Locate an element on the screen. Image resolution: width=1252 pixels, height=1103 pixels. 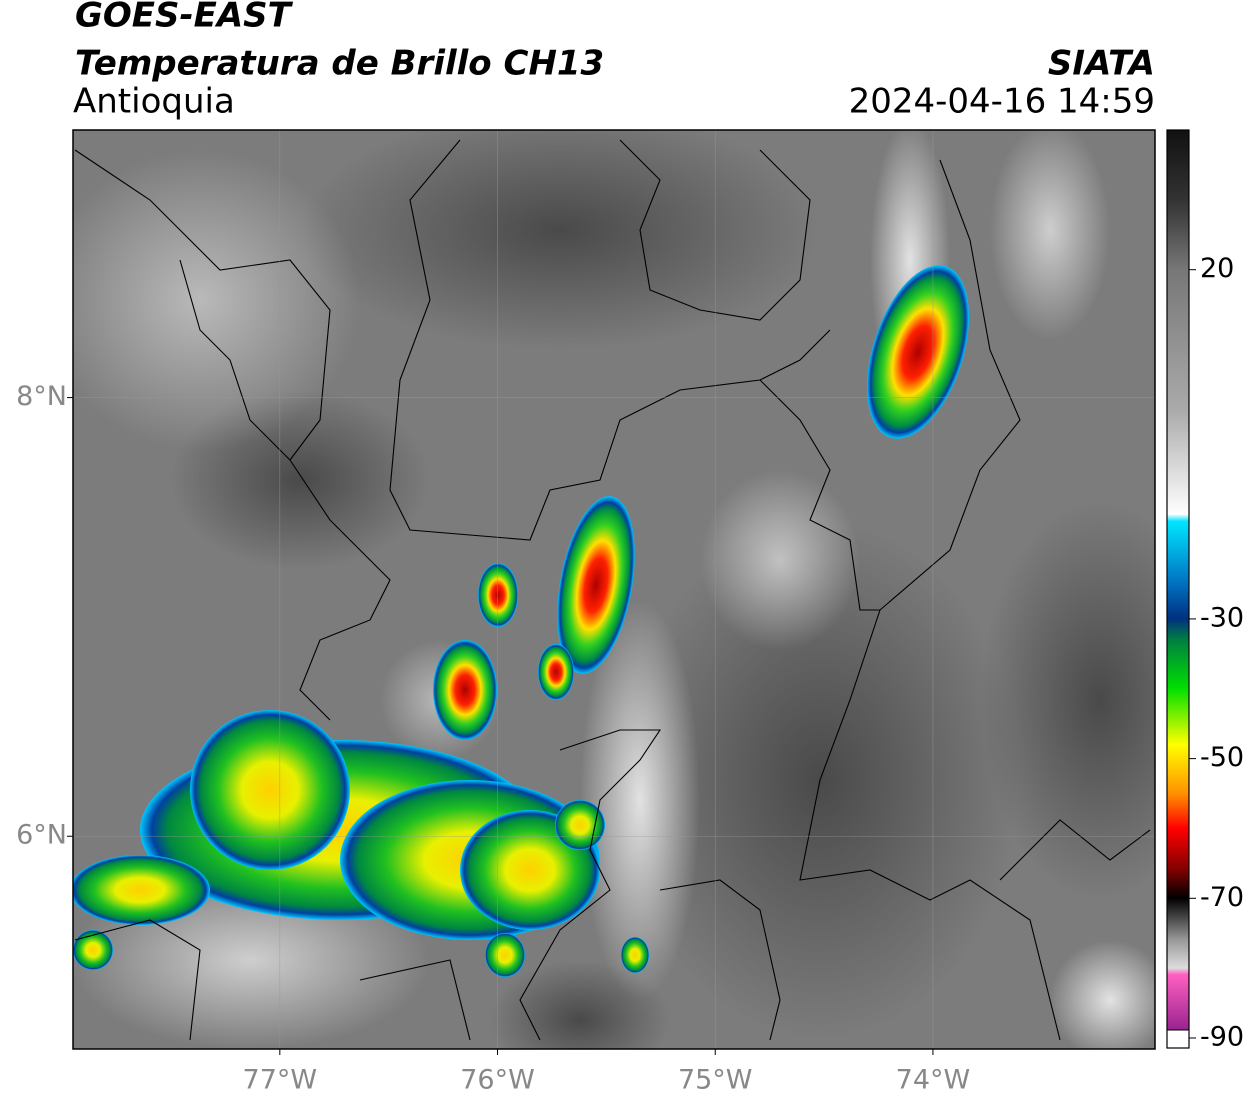
colorbar-ticks: 20 -30 -50 -70 -90 is located at coordinates (1216, 653).